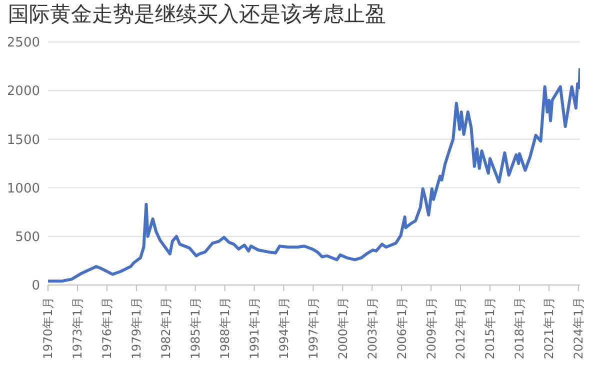 The width and height of the screenshot is (595, 369). What do you see at coordinates (107, 328) in the screenshot?
I see `x-tick-label: 1976年1月` at bounding box center [107, 328].